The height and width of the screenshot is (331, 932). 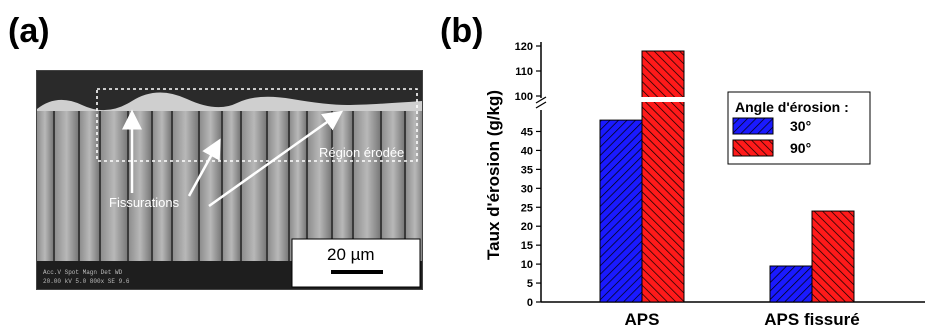 I want to click on svg-text: Acc.V Spot Magn Det WD, so click(x=83, y=272).